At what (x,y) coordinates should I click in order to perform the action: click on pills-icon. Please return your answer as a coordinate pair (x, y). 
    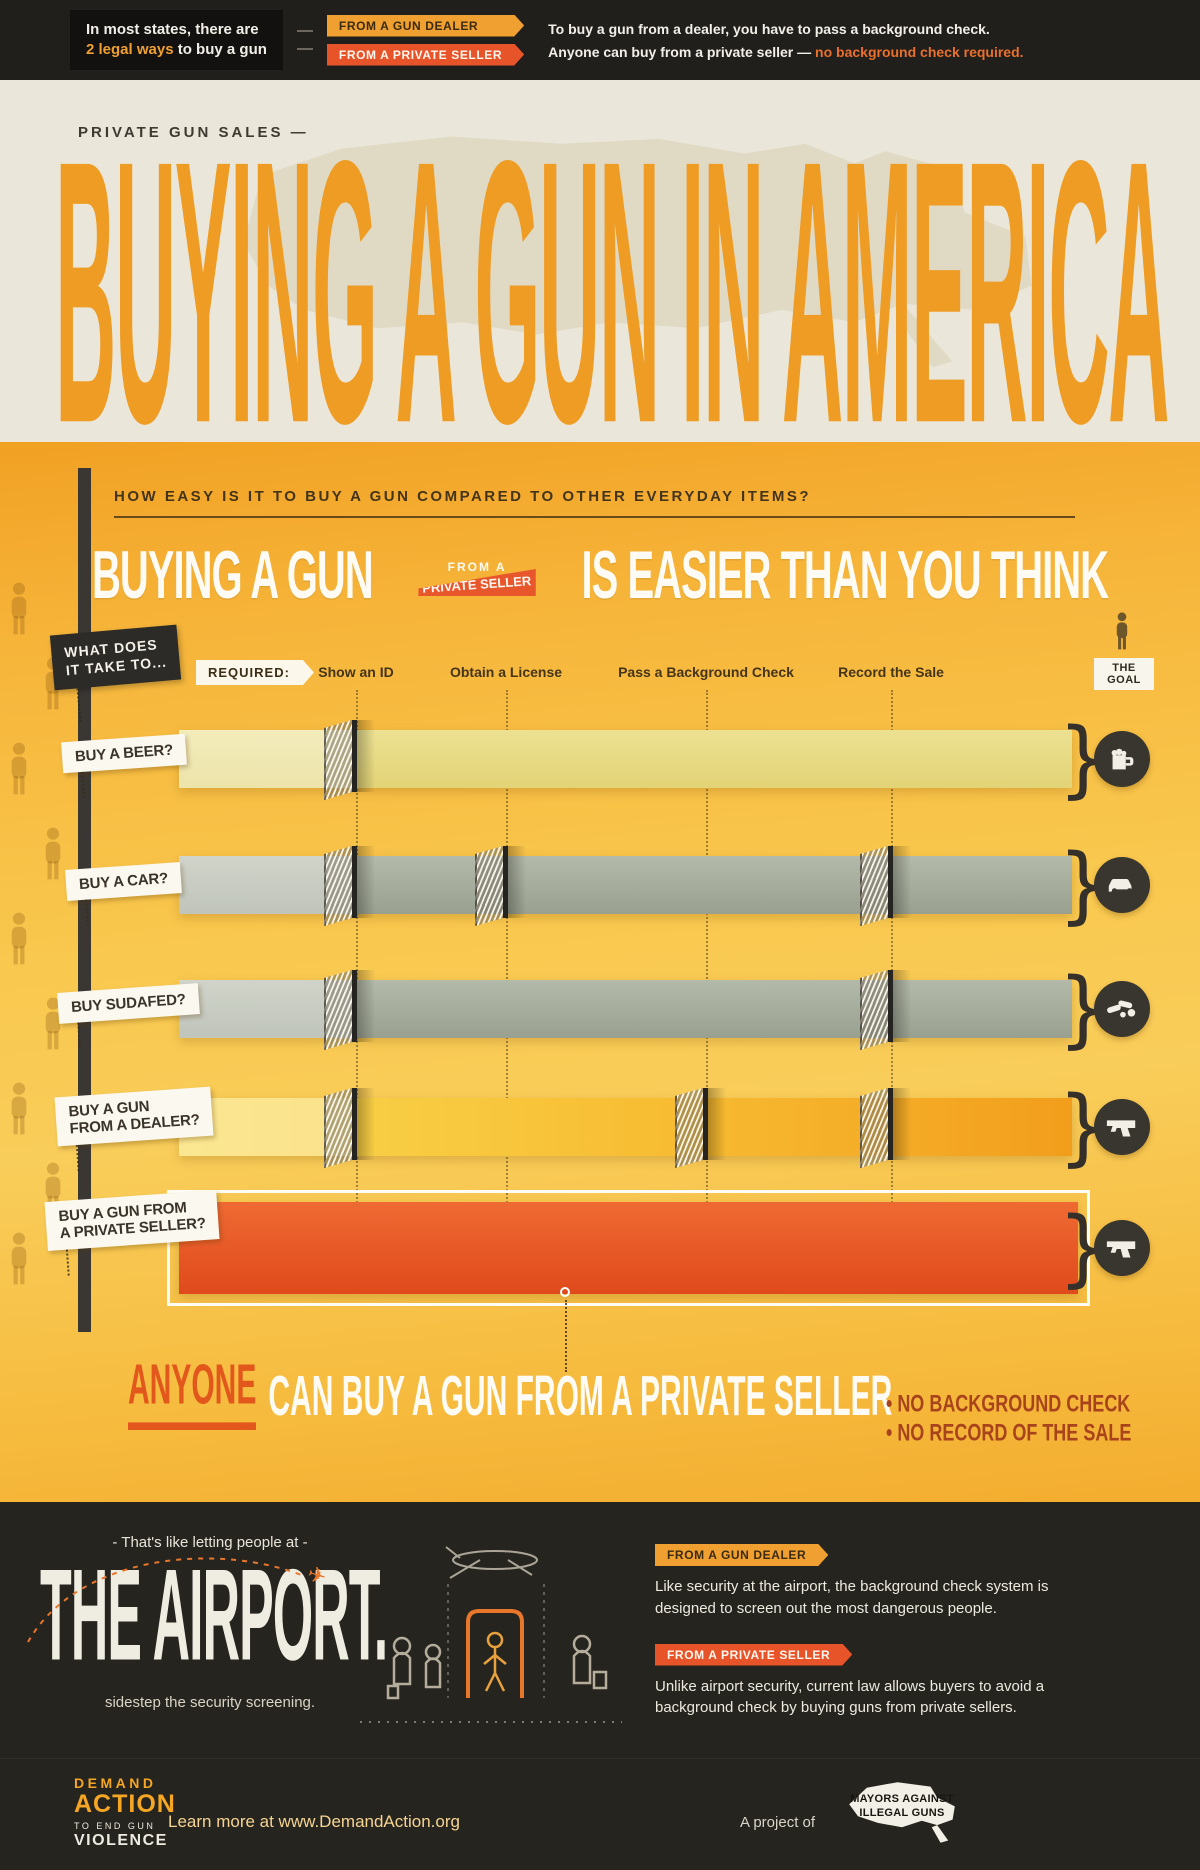
    Looking at the image, I should click on (1122, 1009).